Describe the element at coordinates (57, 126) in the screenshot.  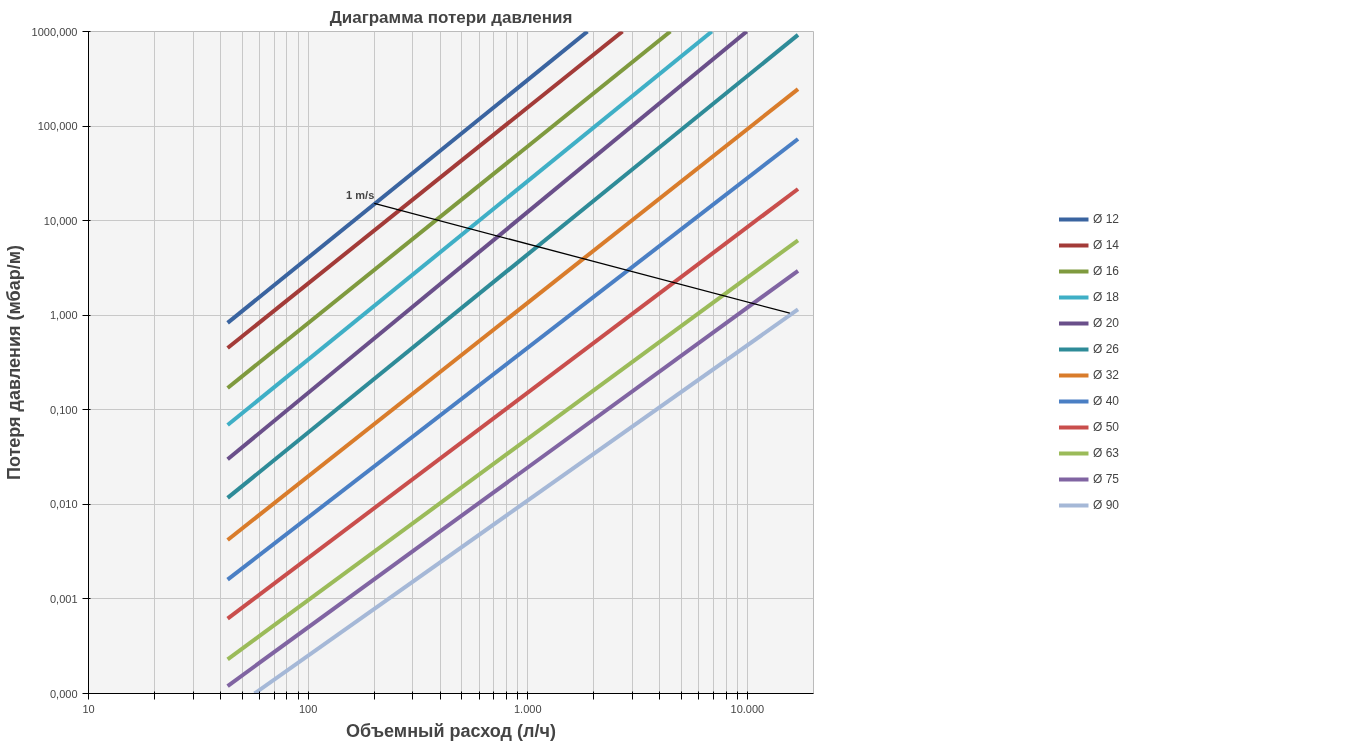
I see `y-tick-label: 100,000` at that location.